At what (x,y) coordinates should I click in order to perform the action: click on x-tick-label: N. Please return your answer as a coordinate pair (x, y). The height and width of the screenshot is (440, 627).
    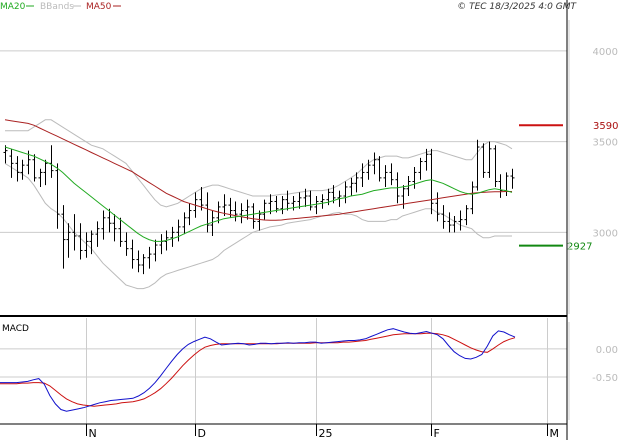
    Looking at the image, I should click on (93, 433).